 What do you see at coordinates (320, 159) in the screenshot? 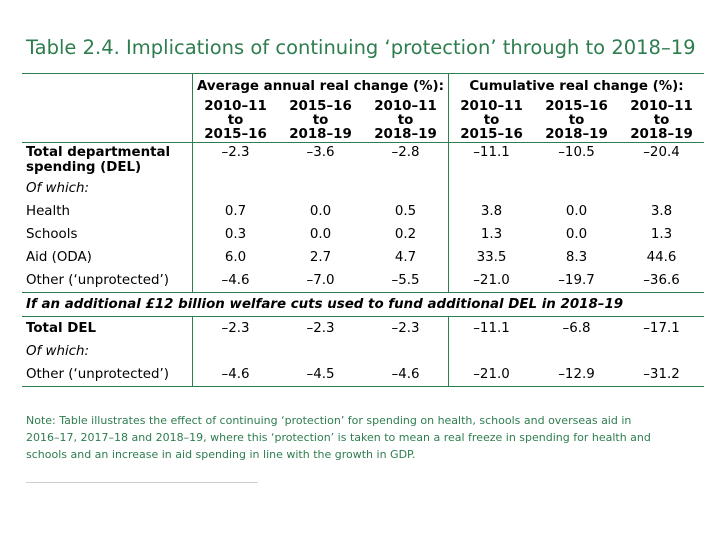
I see `cell-value: –3.6` at bounding box center [320, 159].